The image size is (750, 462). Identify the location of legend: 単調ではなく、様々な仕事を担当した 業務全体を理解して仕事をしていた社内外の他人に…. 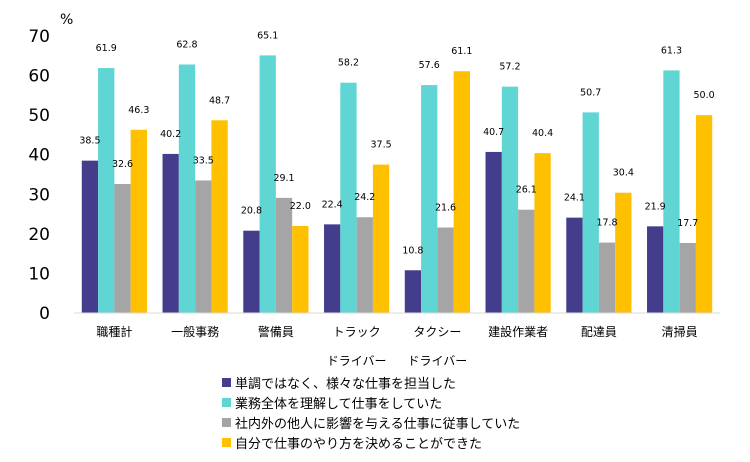
(371, 412).